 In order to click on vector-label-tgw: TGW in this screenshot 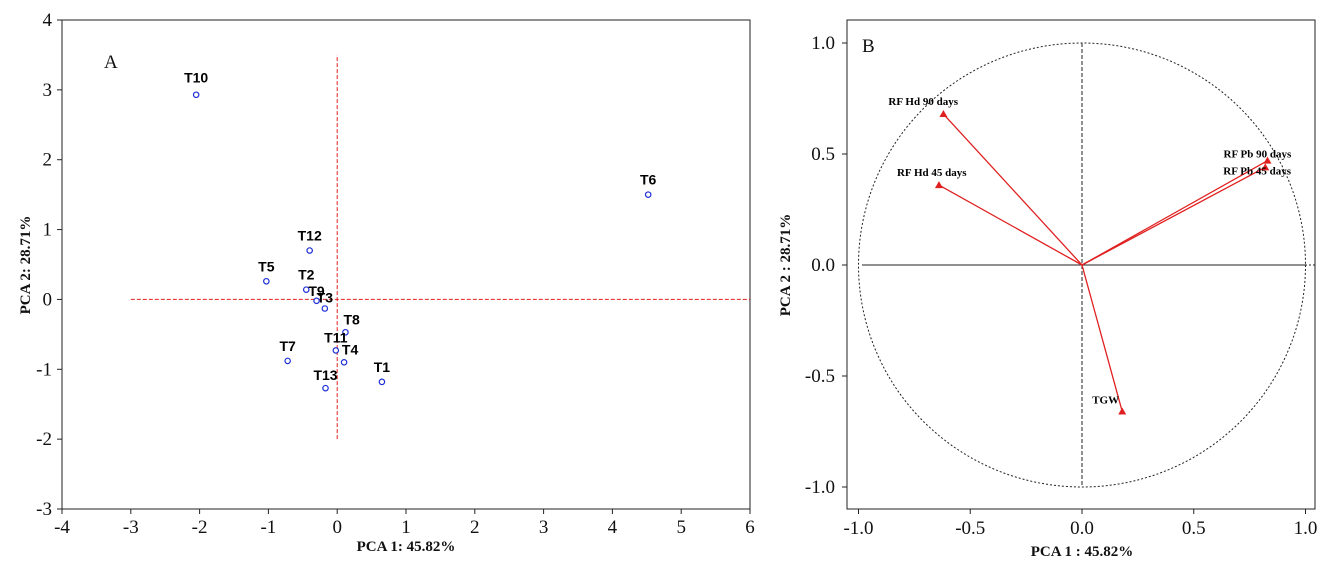, I will do `click(1105, 401)`.